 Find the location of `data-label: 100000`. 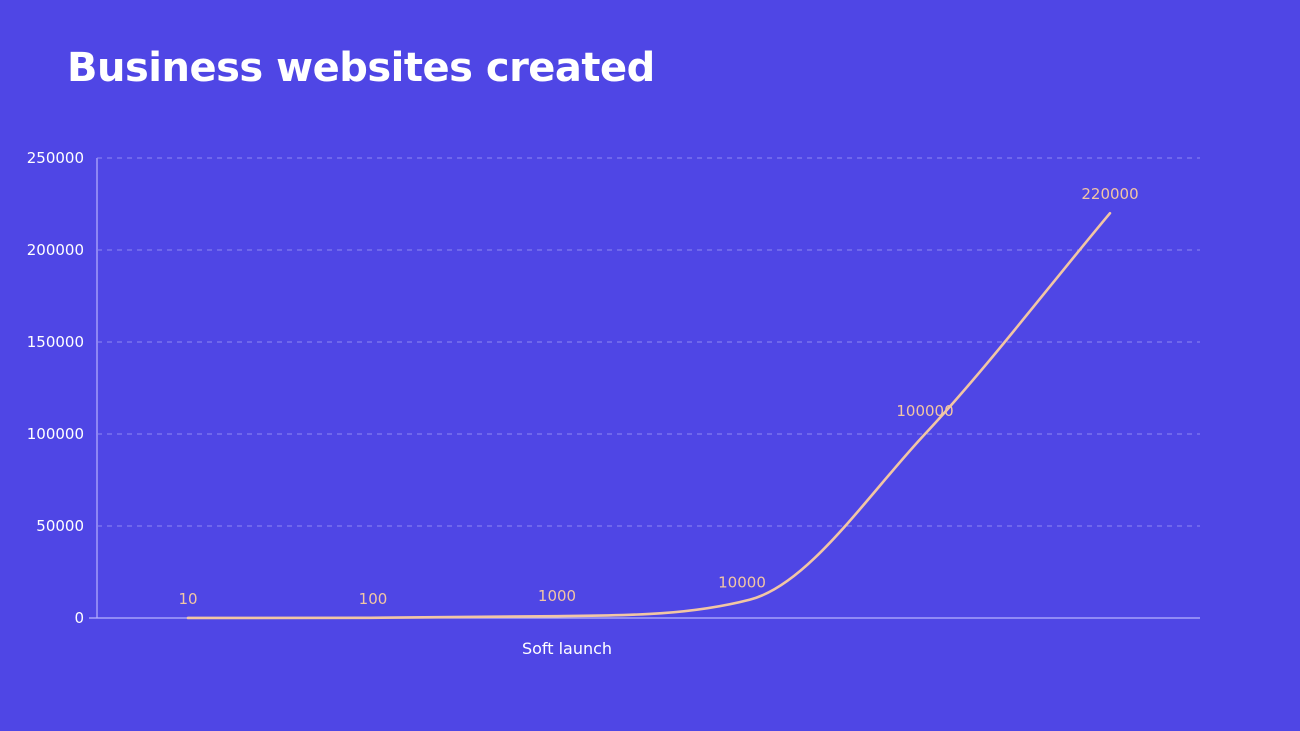

data-label: 100000 is located at coordinates (924, 411).